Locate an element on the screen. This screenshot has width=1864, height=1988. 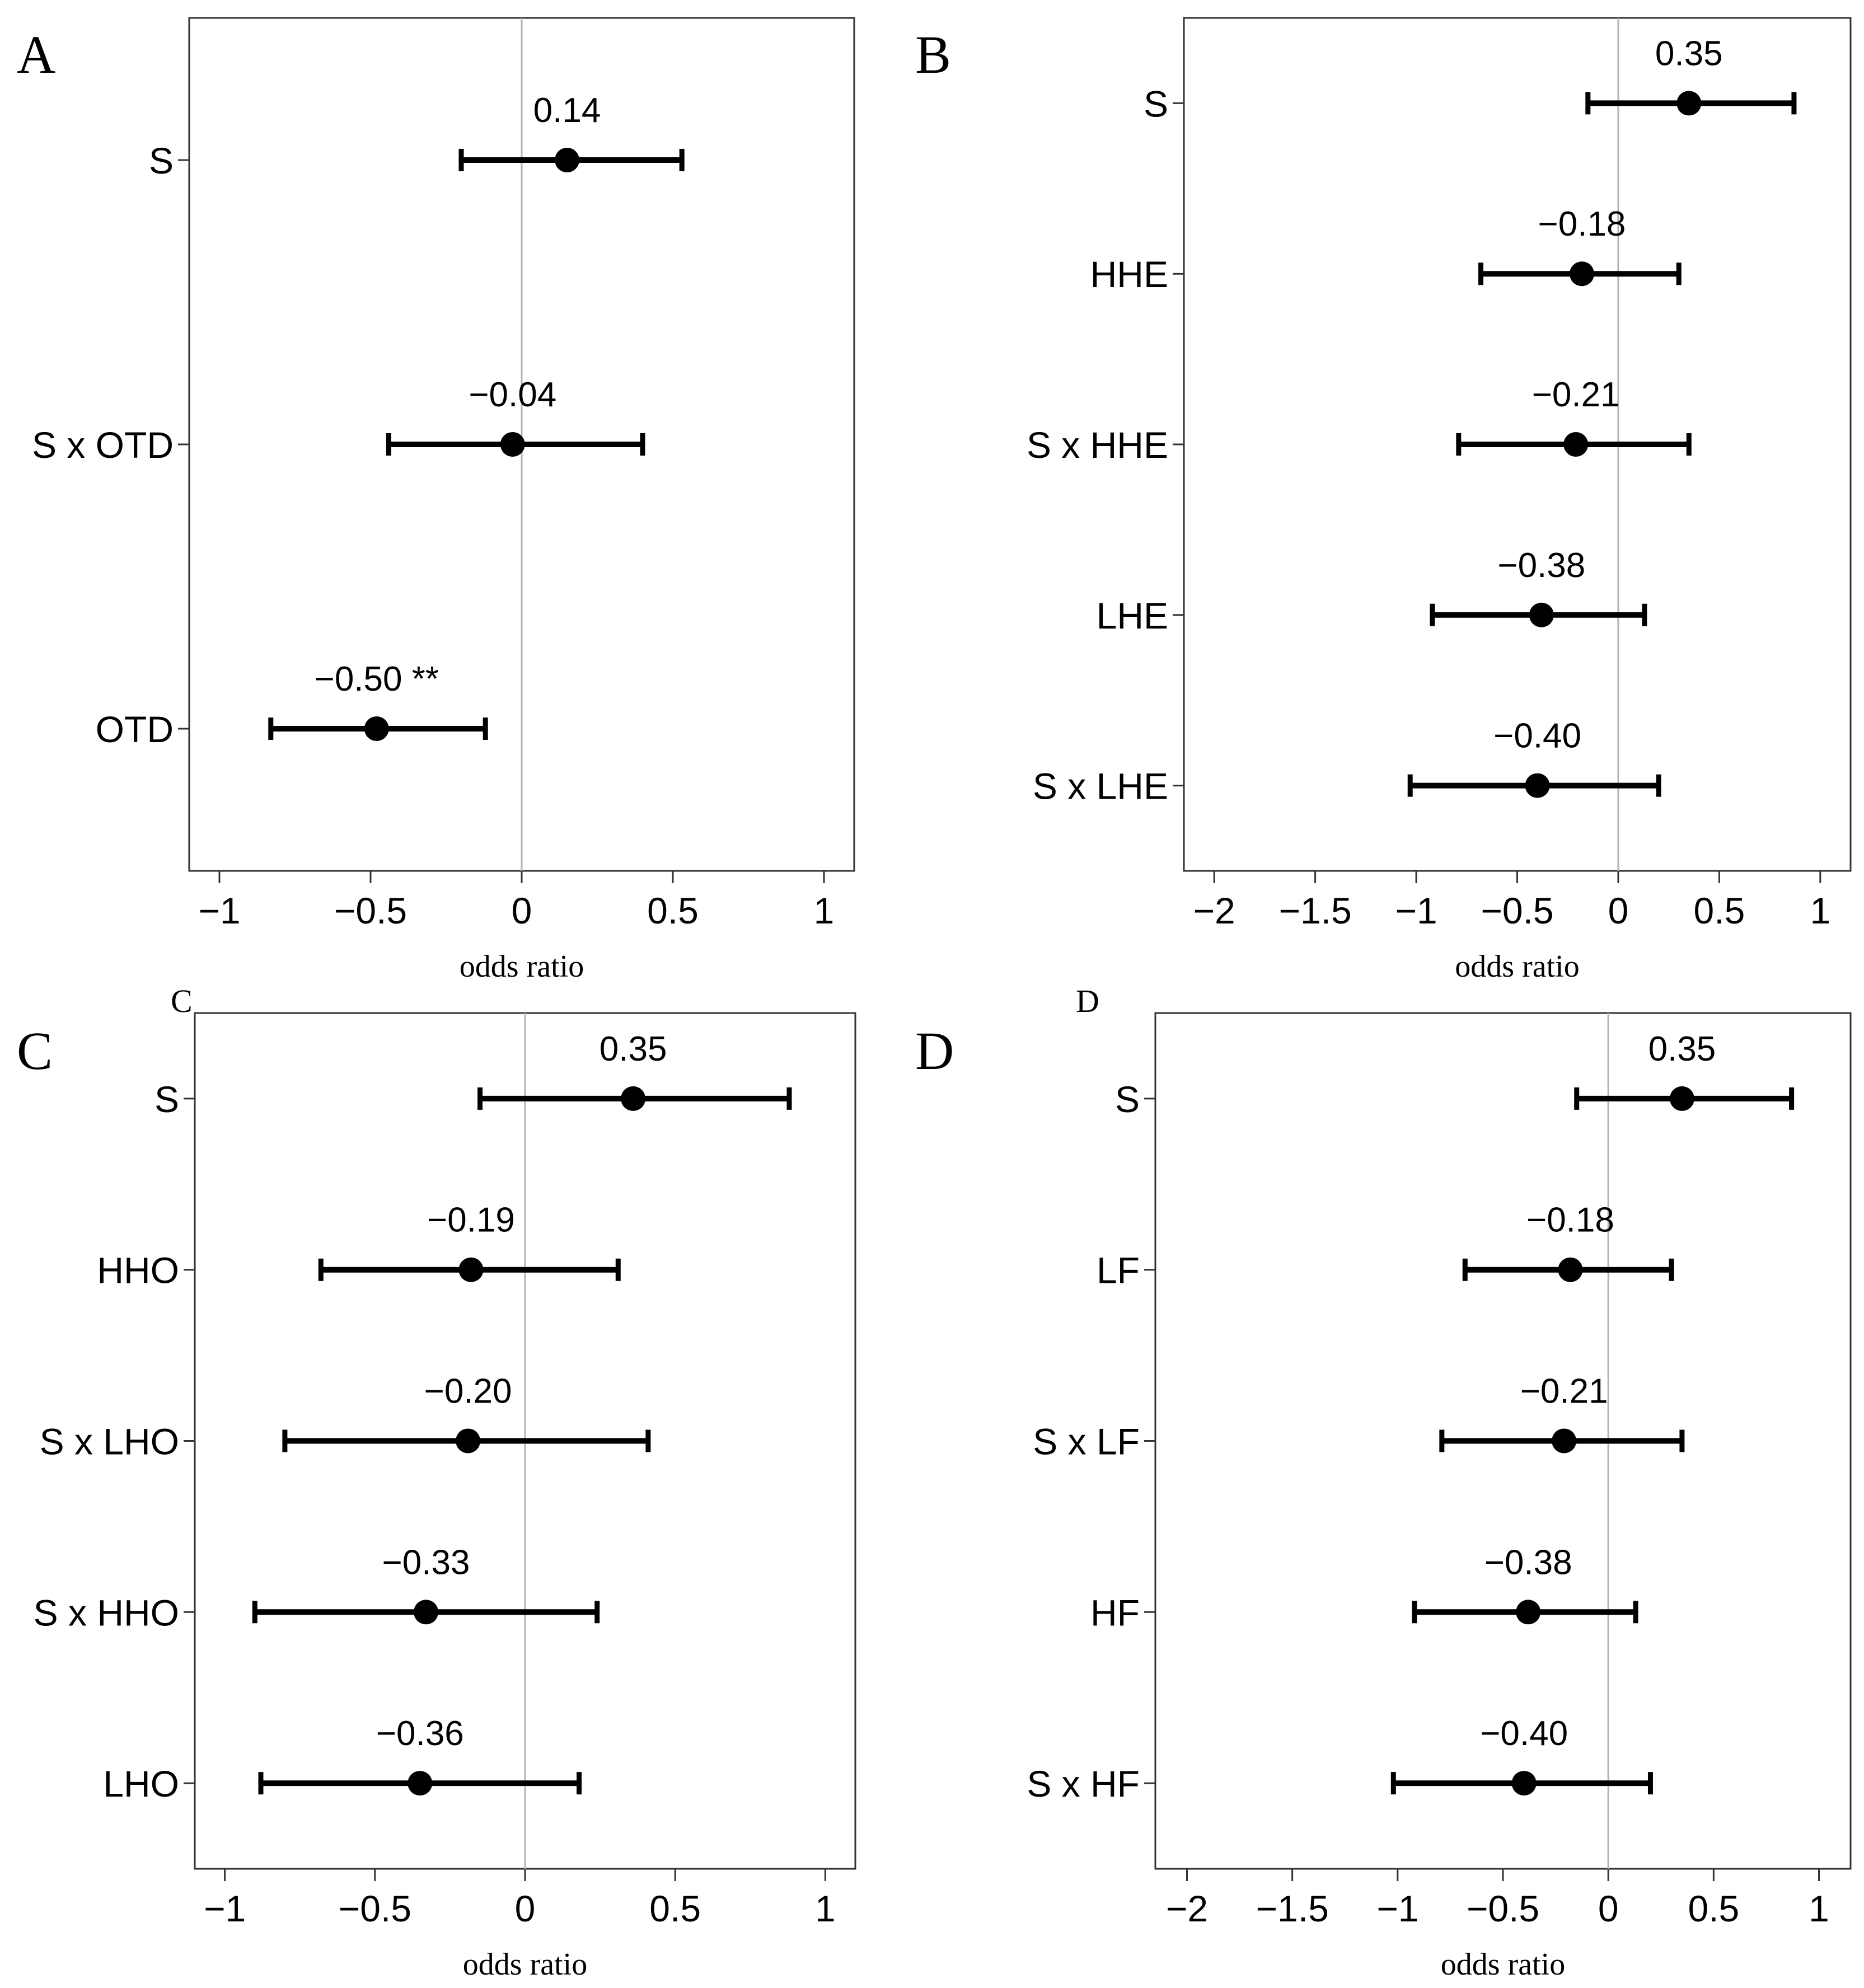
row-5: S x LHE −0.40 is located at coordinates (1347, 762).